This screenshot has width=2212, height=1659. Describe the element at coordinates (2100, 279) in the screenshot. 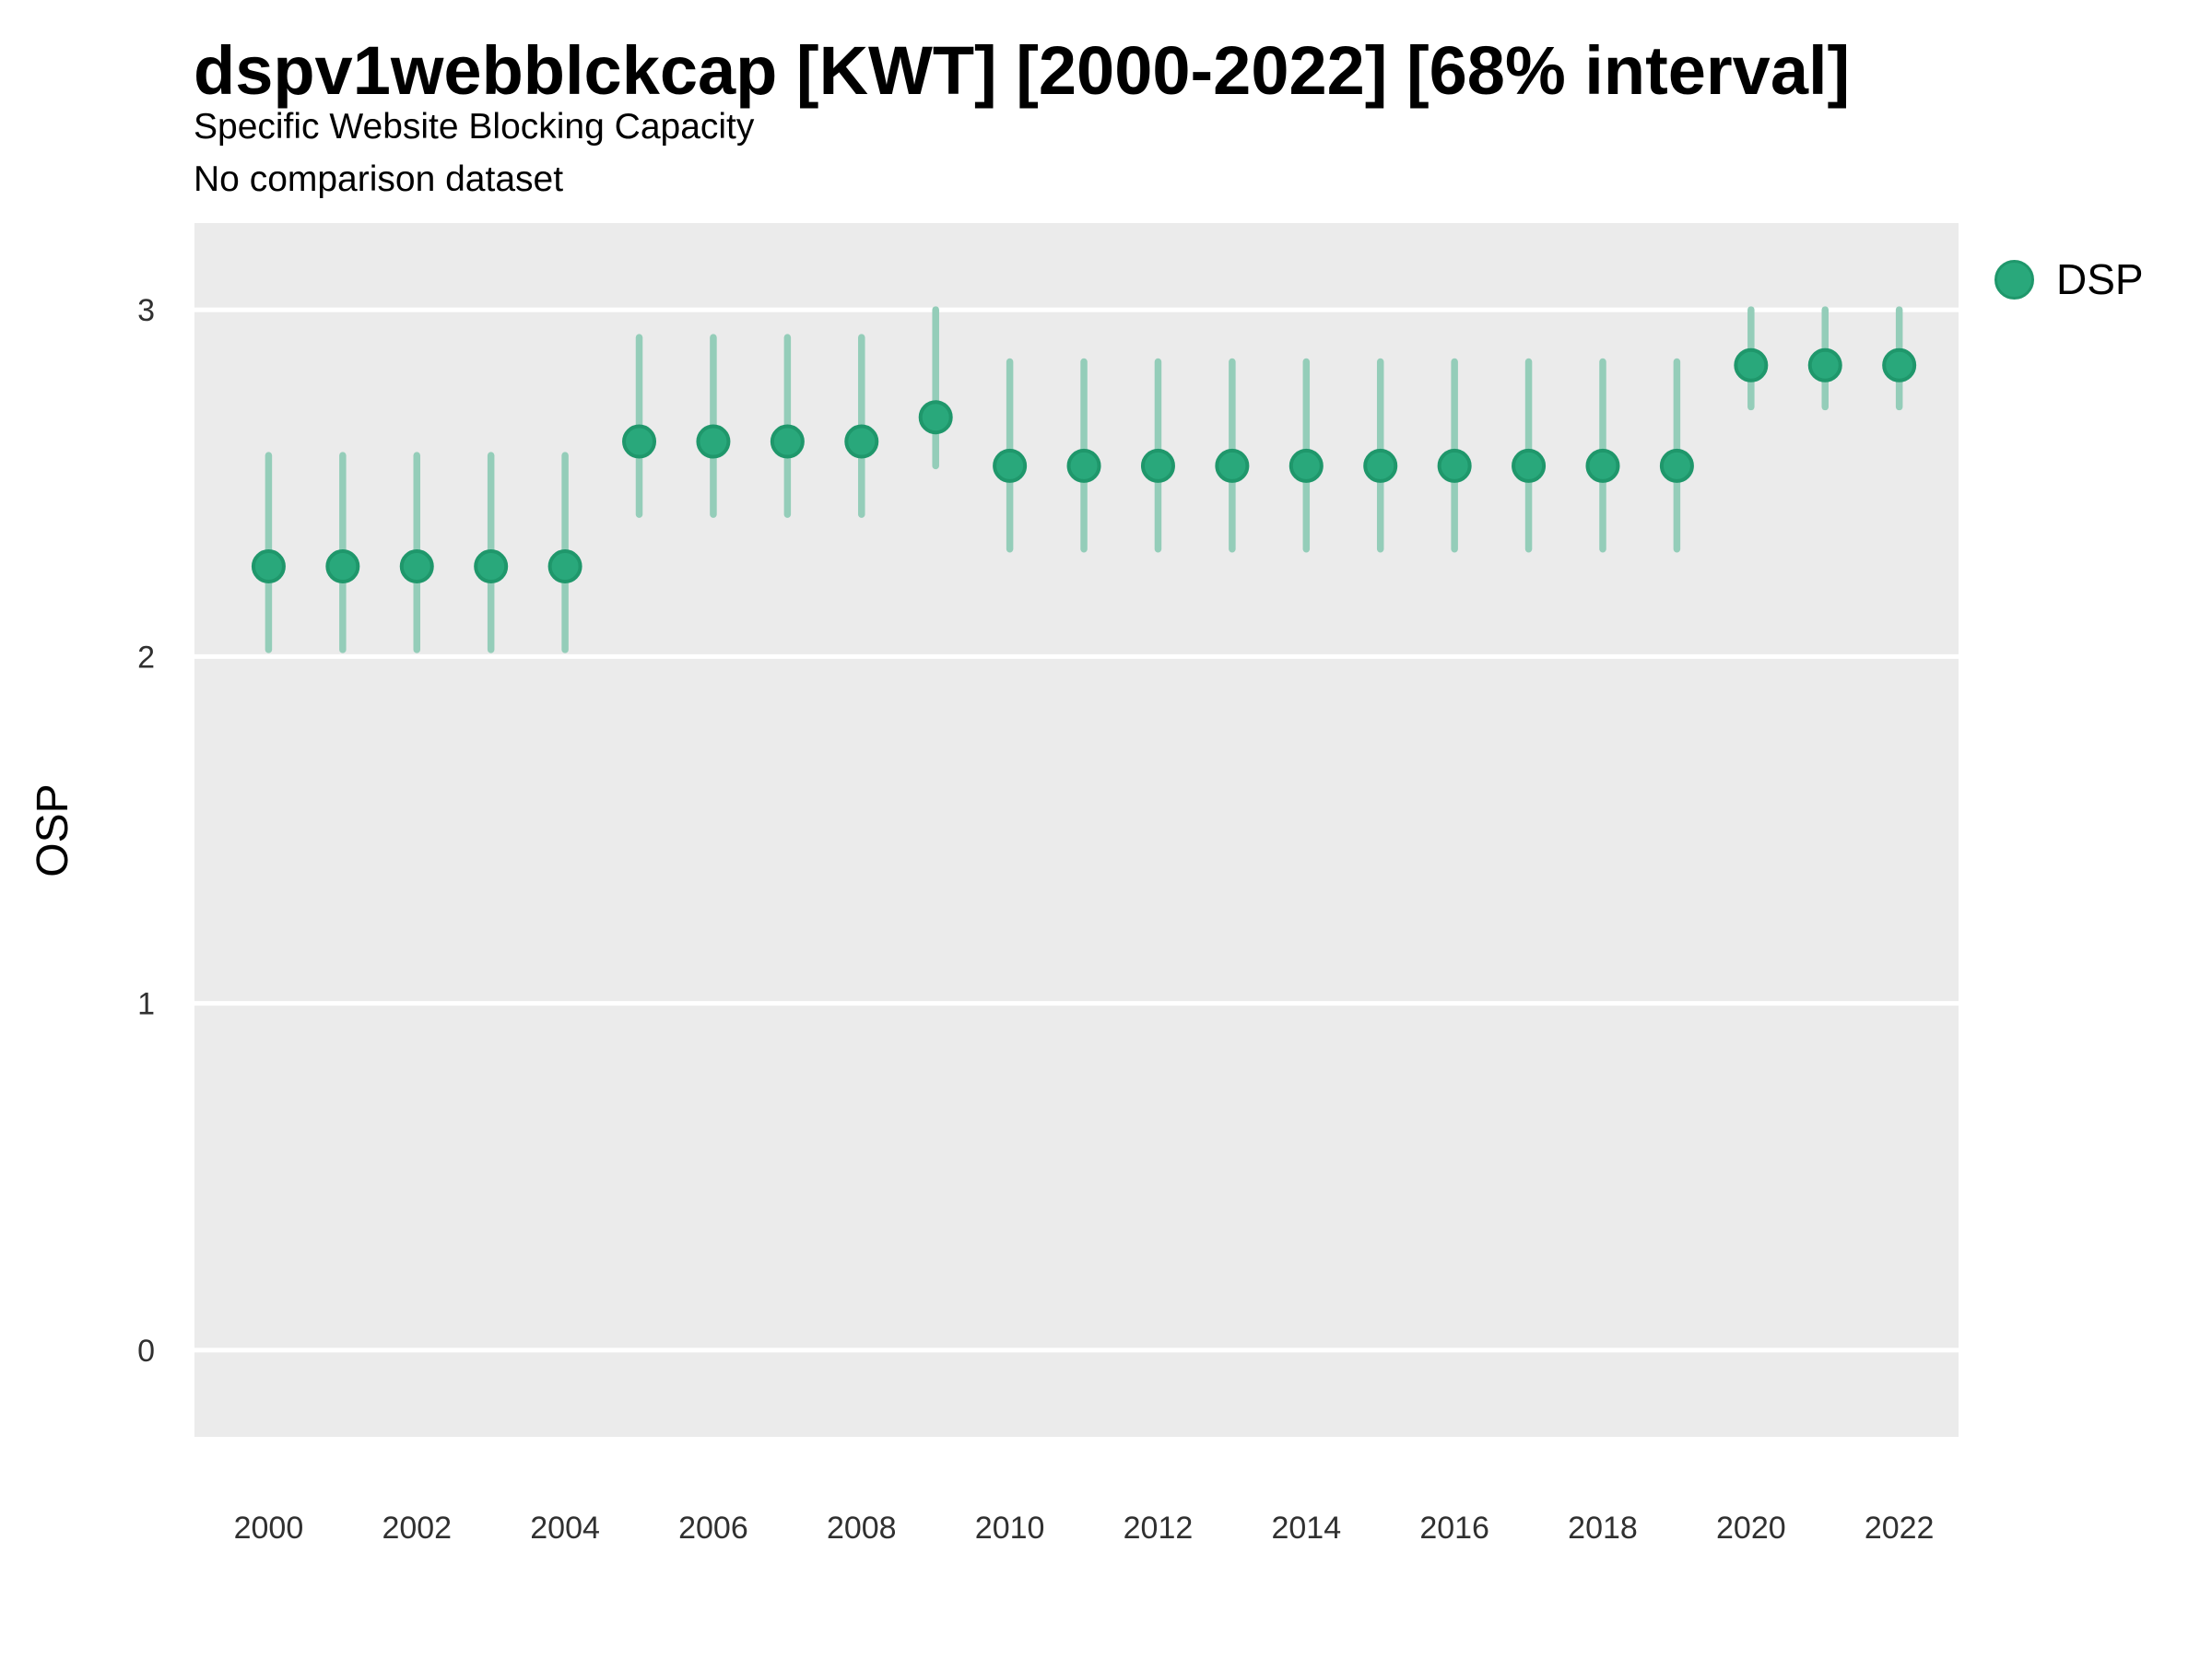

I see `legend-label: DSP` at that location.